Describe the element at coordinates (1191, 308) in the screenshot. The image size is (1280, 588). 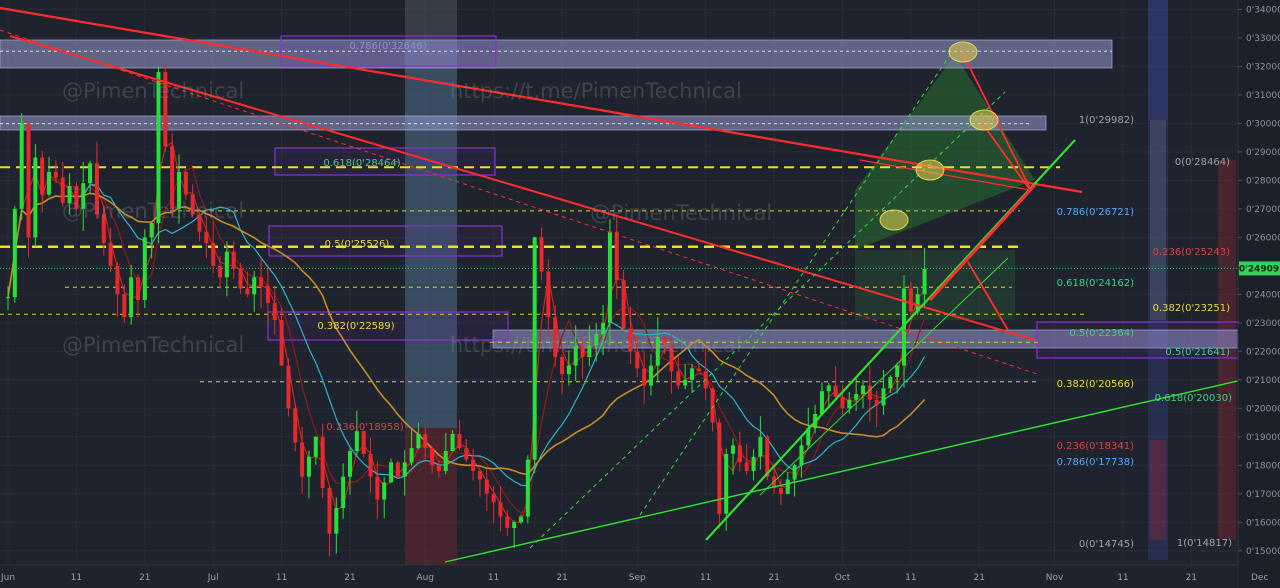
I see `fib-level-label: 0.382(0'23251)` at that location.